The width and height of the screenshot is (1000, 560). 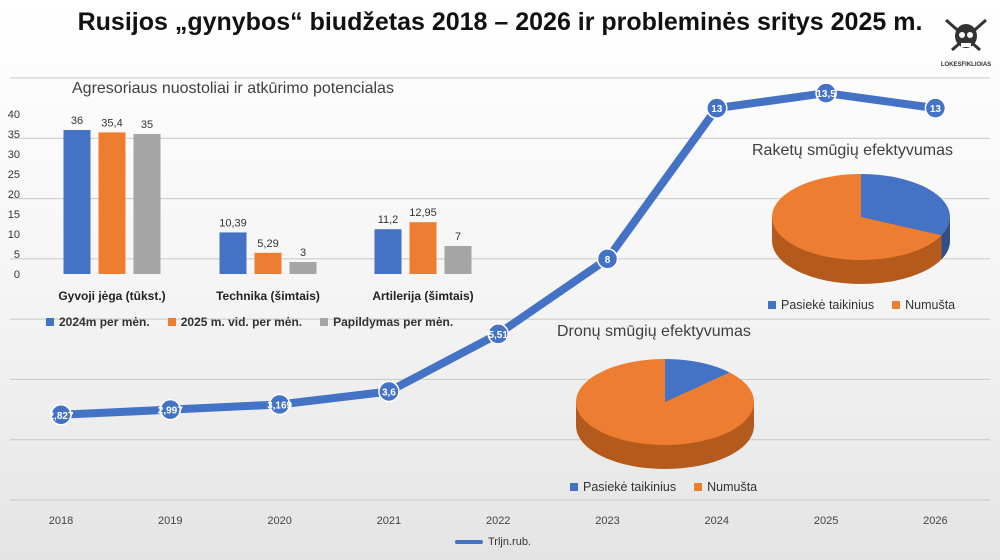 I want to click on y-tick-label: 15, so click(x=14, y=215).